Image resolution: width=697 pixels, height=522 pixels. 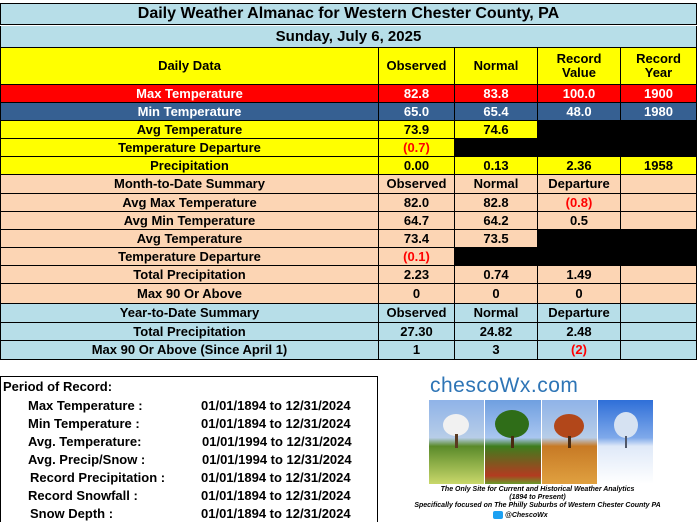 I want to click on year-row-normal: 3, so click(x=496, y=350).